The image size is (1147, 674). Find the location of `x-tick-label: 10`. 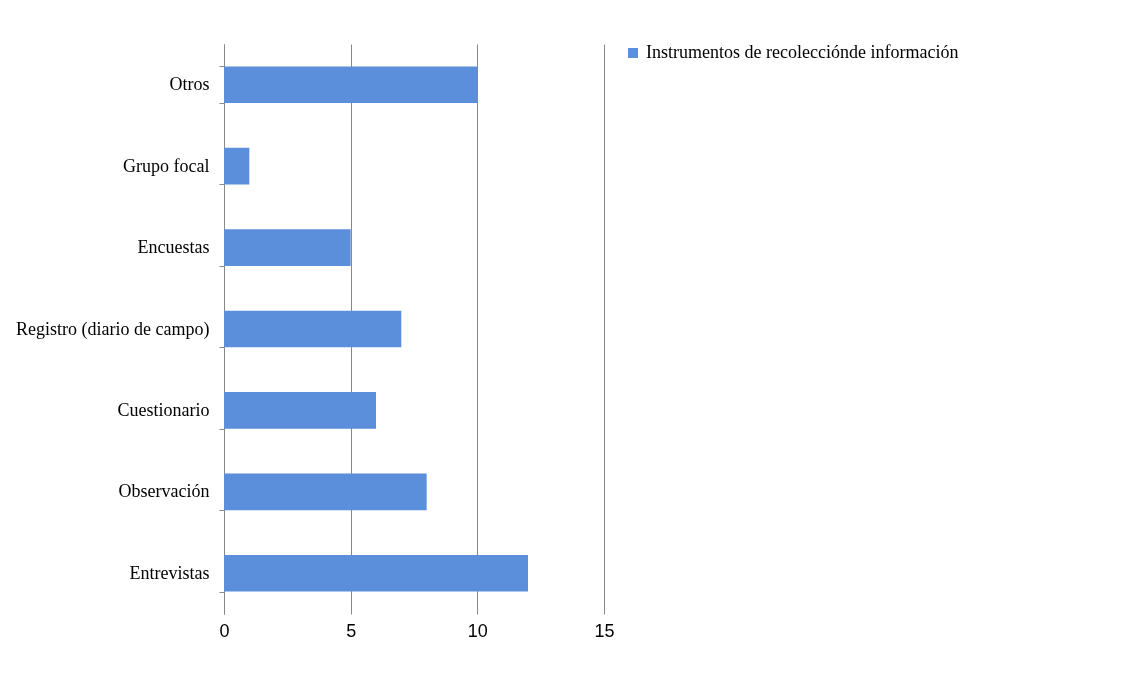

x-tick-label: 10 is located at coordinates (477, 630).